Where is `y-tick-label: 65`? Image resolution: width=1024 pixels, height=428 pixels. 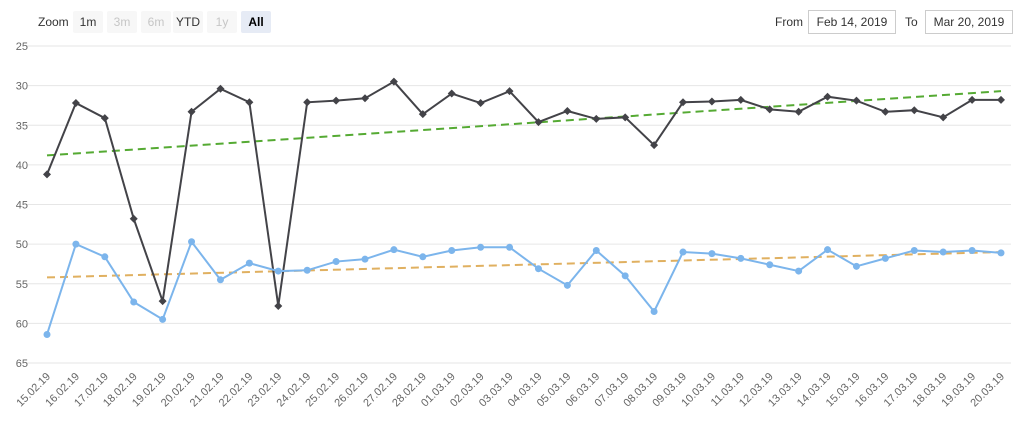 y-tick-label: 65 is located at coordinates (22, 364).